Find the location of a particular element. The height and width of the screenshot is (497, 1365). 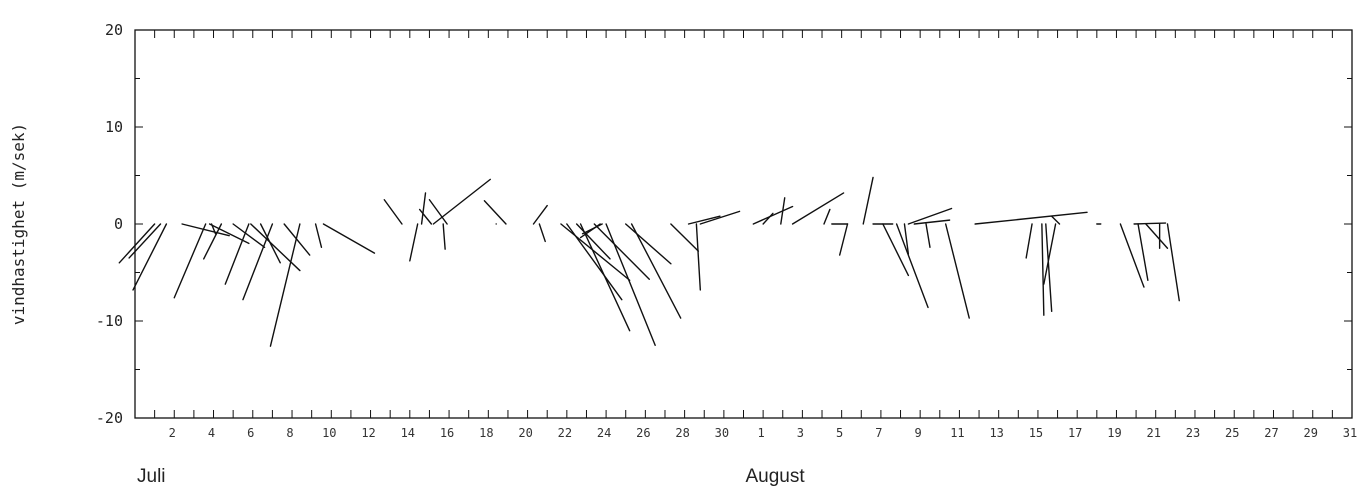

y-tick-label: 0 is located at coordinates (118, 224).